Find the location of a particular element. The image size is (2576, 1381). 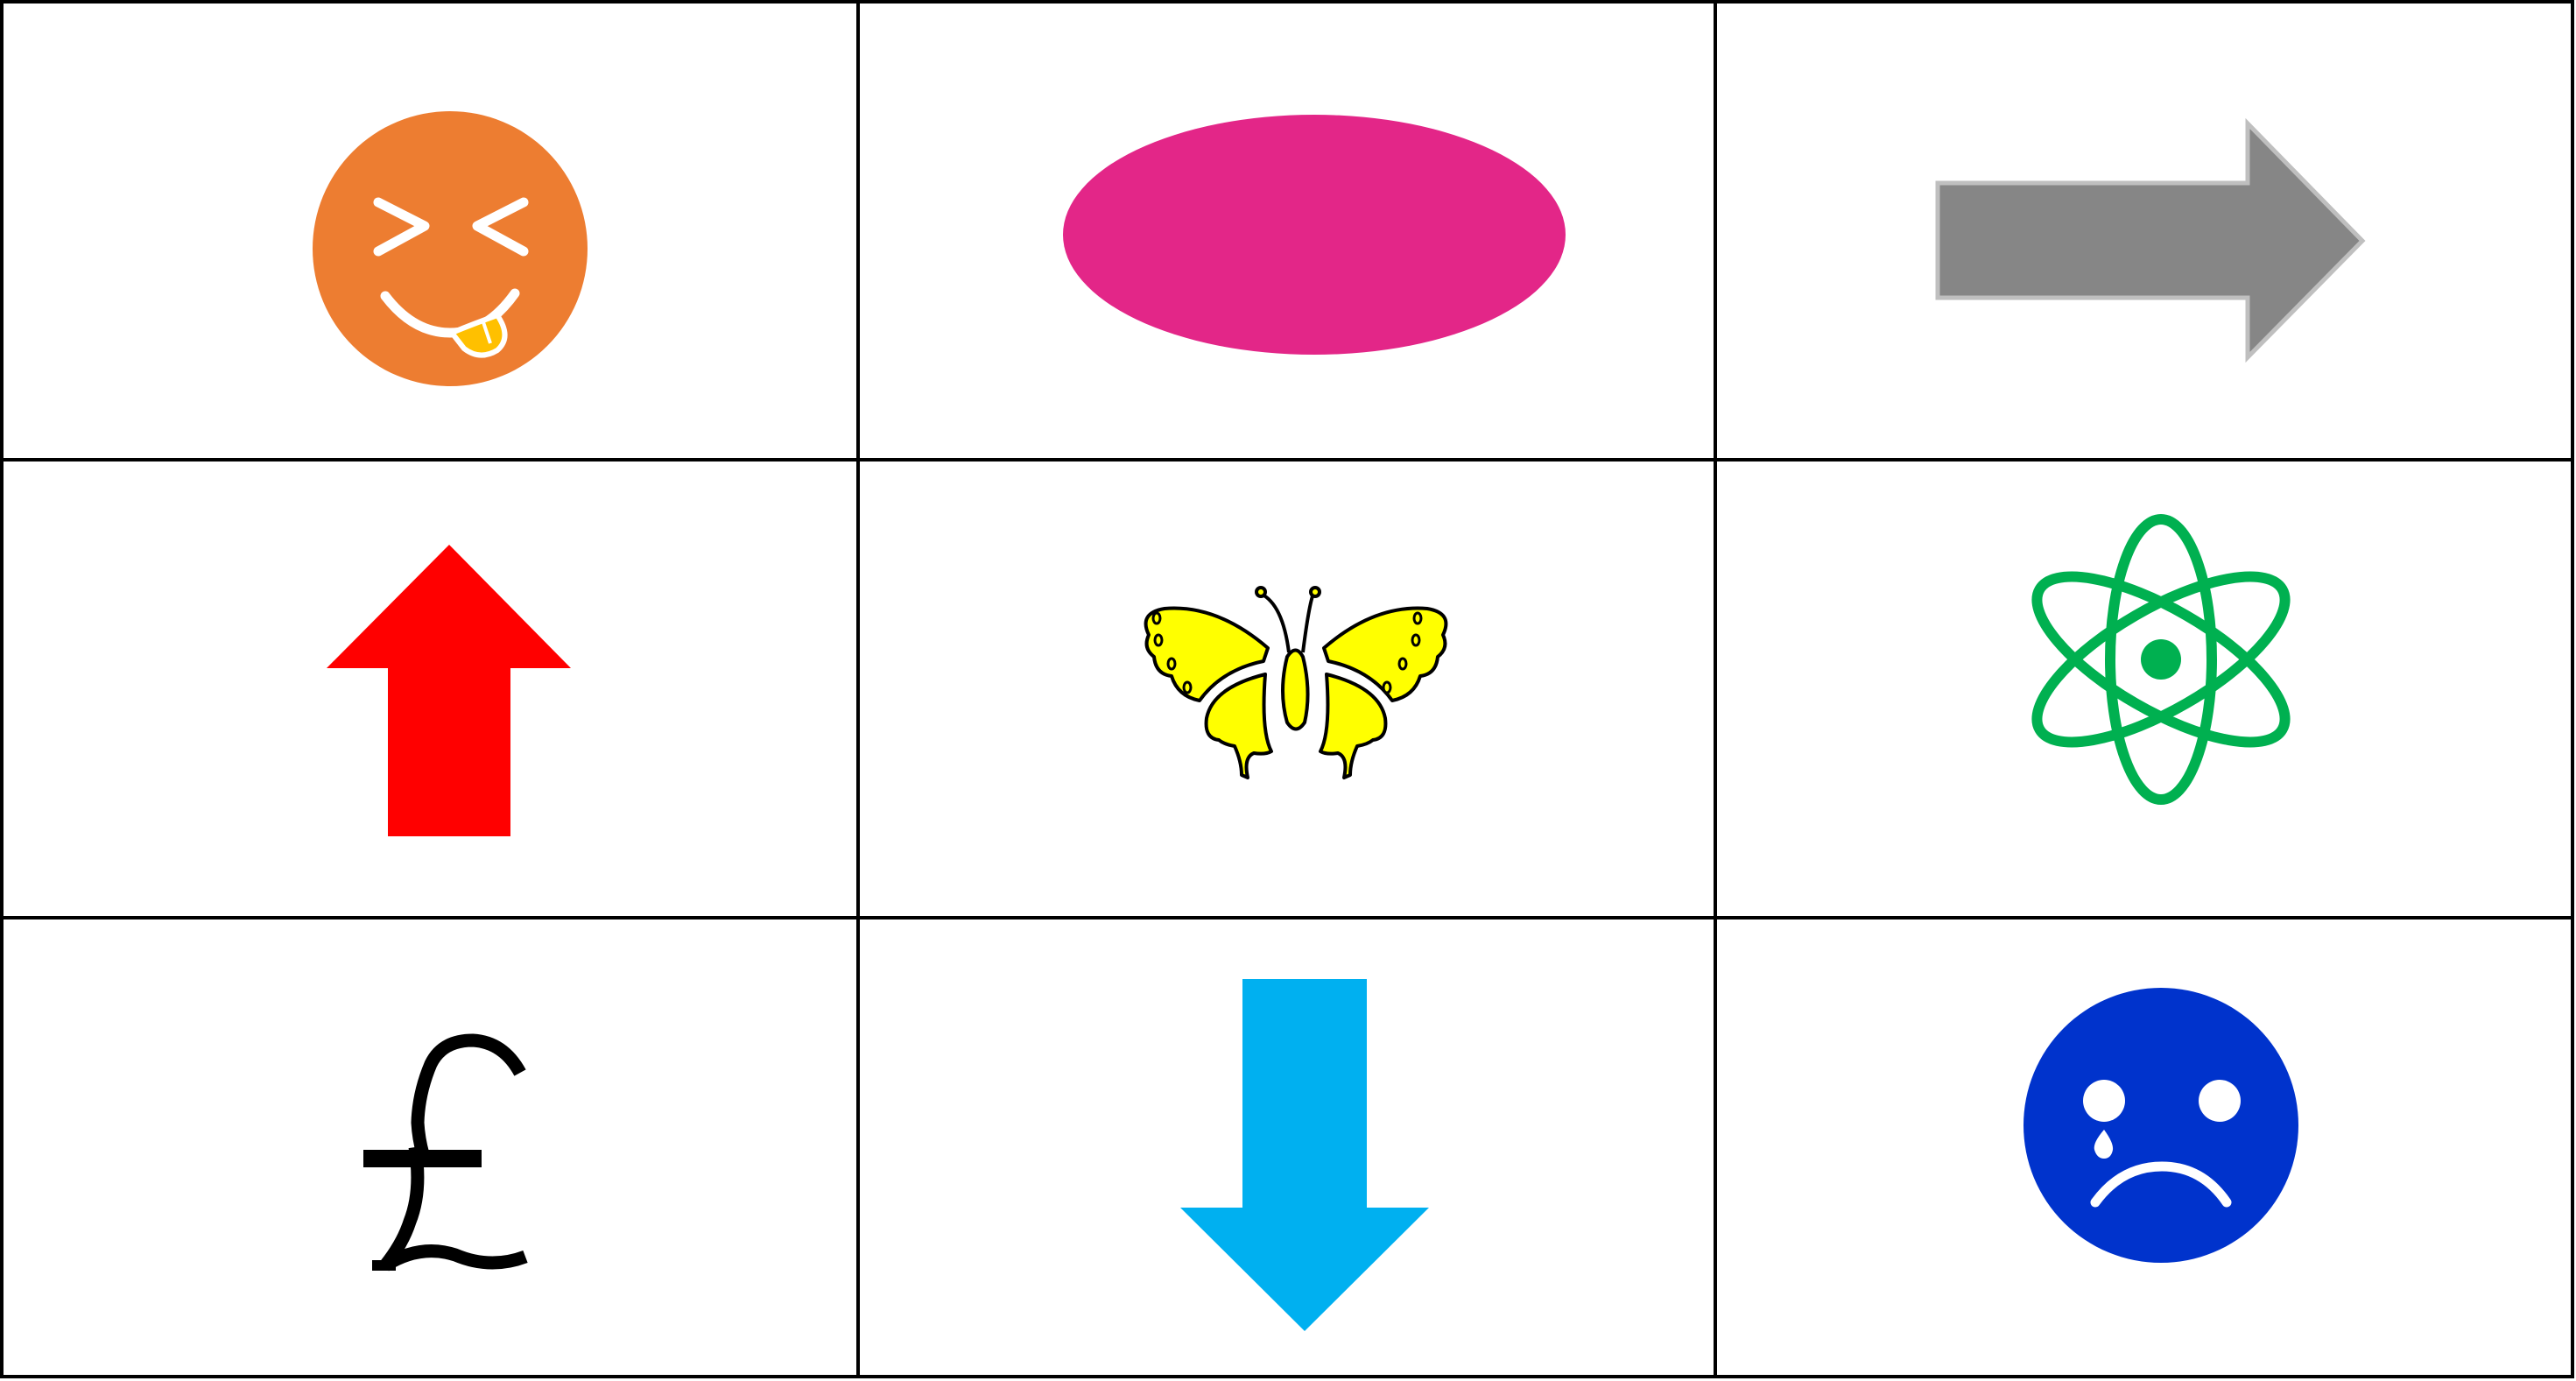

crying-face-icon is located at coordinates (2160, 1125).